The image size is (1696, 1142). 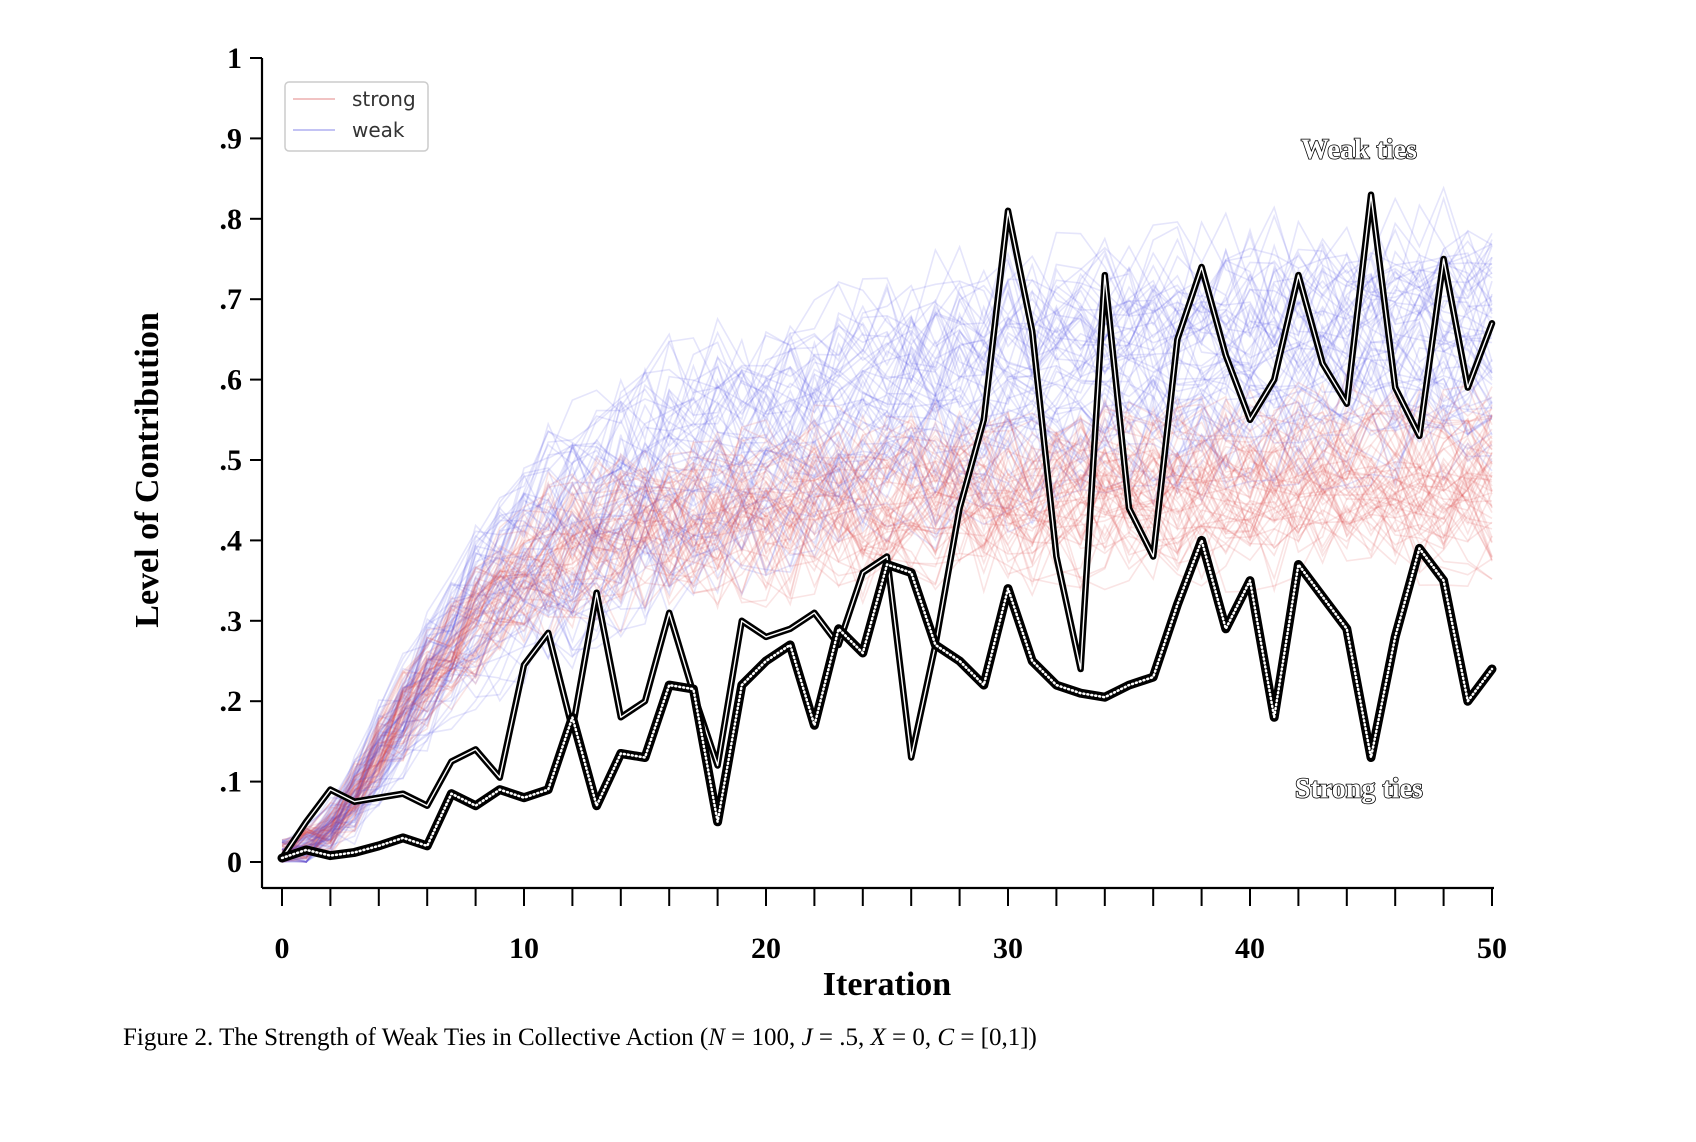 What do you see at coordinates (1359, 150) in the screenshot?
I see `annotation-weak-ties: Weak ties` at bounding box center [1359, 150].